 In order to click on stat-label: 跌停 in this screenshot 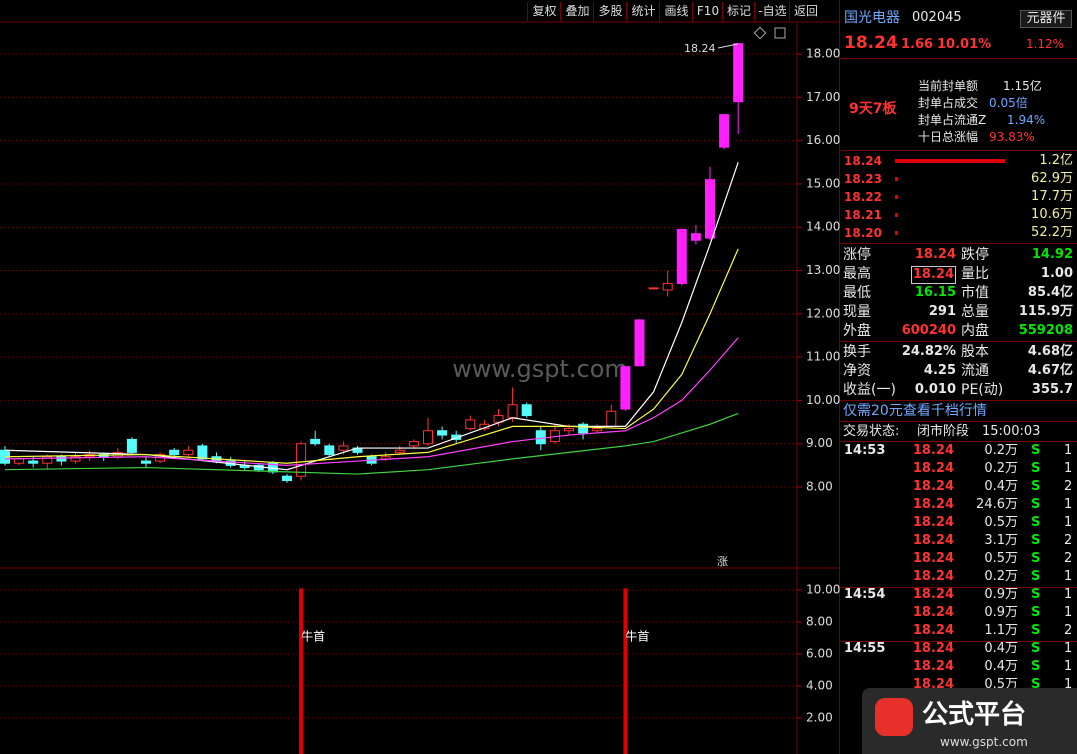, I will do `click(975, 255)`.